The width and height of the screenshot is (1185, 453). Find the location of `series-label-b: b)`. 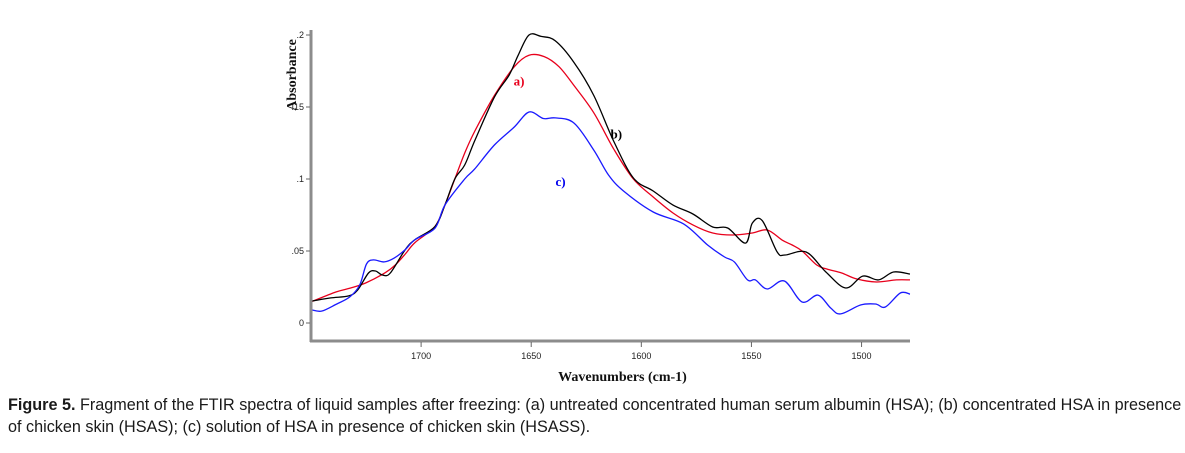

series-label-b: b) is located at coordinates (617, 134).